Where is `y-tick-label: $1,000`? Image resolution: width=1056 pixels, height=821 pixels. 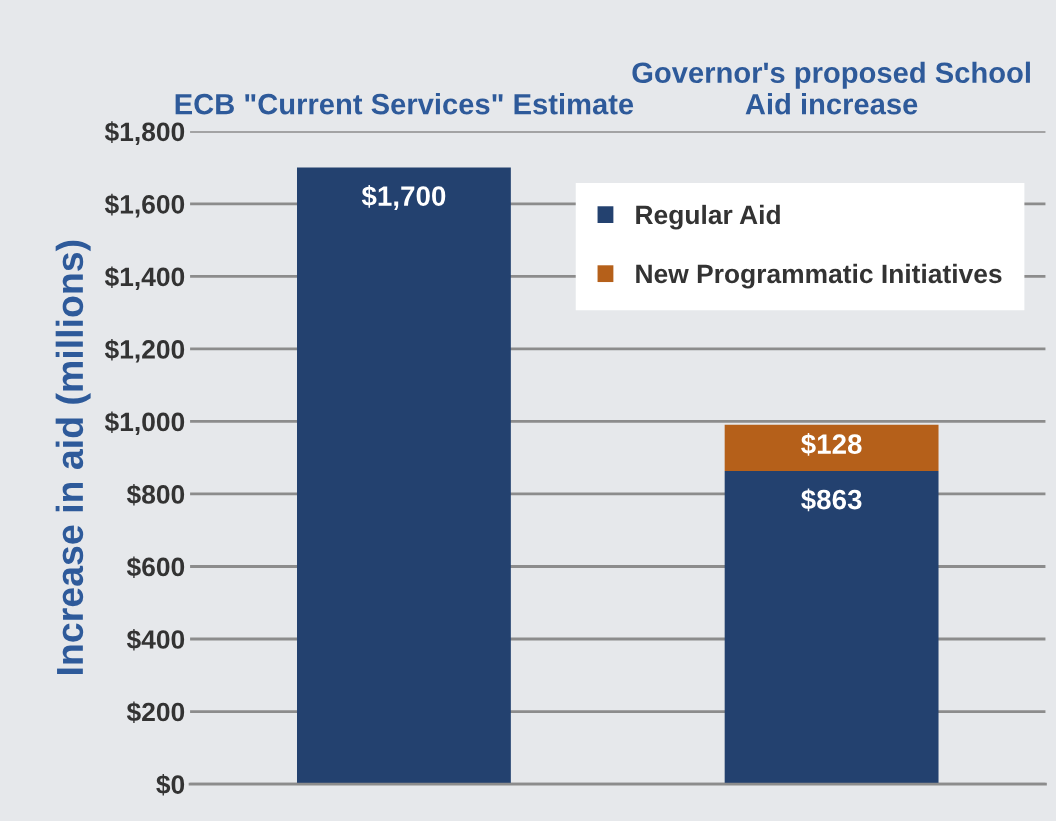 y-tick-label: $1,000 is located at coordinates (144, 423).